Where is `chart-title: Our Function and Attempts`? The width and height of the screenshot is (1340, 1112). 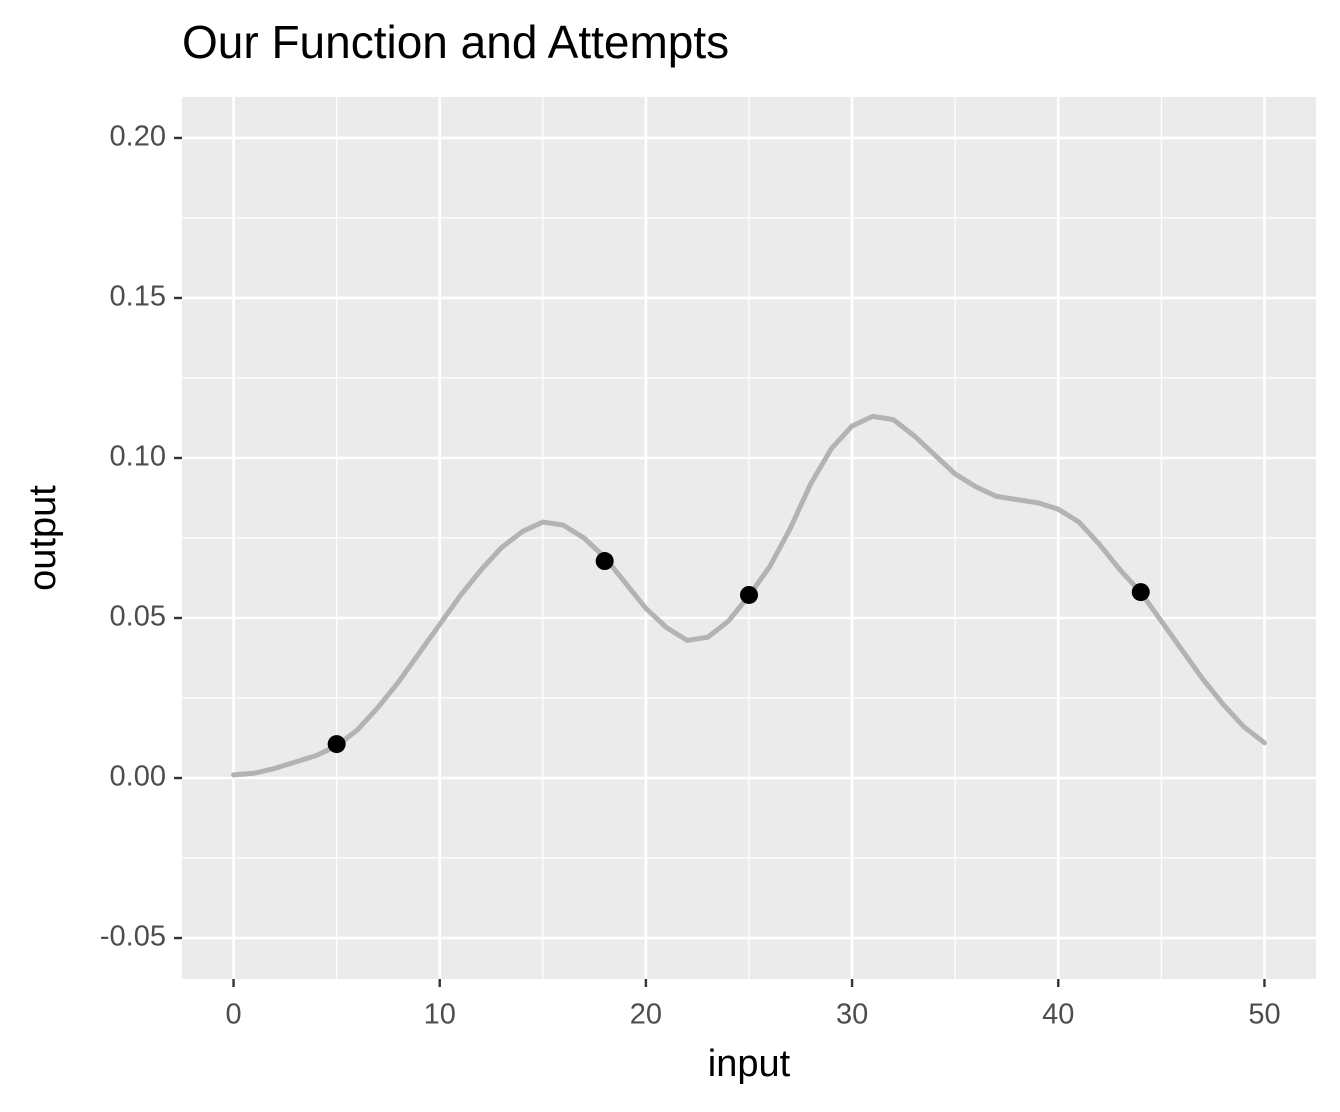
chart-title: Our Function and Attempts is located at coordinates (455, 42).